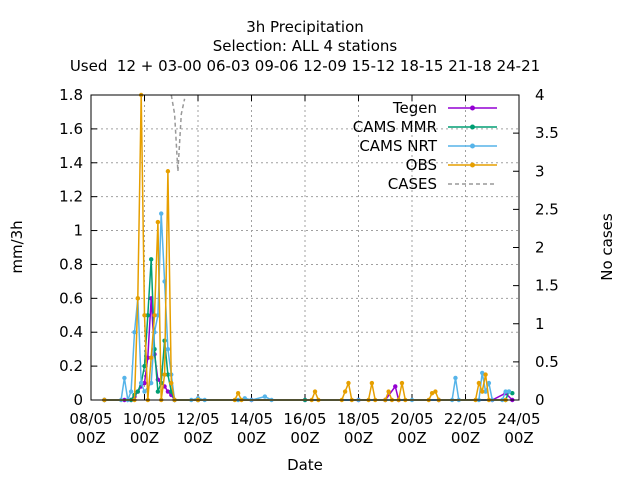  Describe the element at coordinates (197, 419) in the screenshot. I see `x-tick-label-date: 12/05` at that location.